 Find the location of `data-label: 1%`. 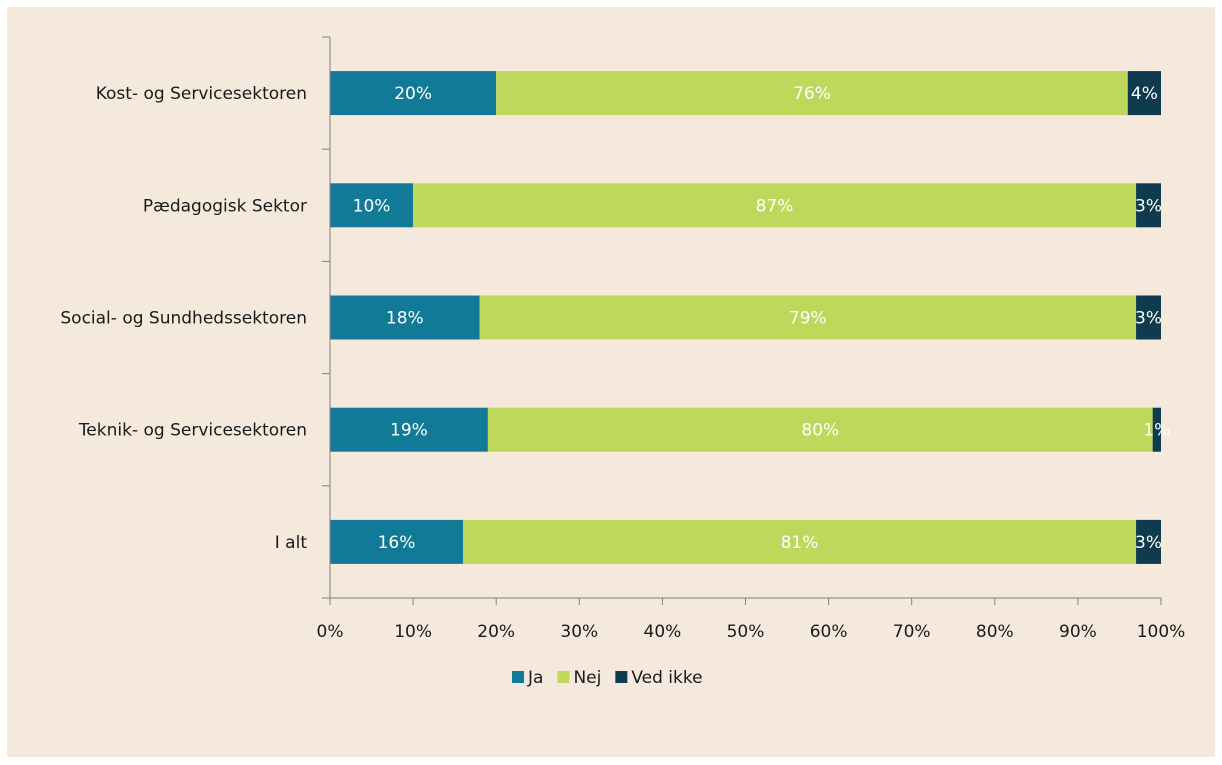

data-label: 1% is located at coordinates (1156, 431).